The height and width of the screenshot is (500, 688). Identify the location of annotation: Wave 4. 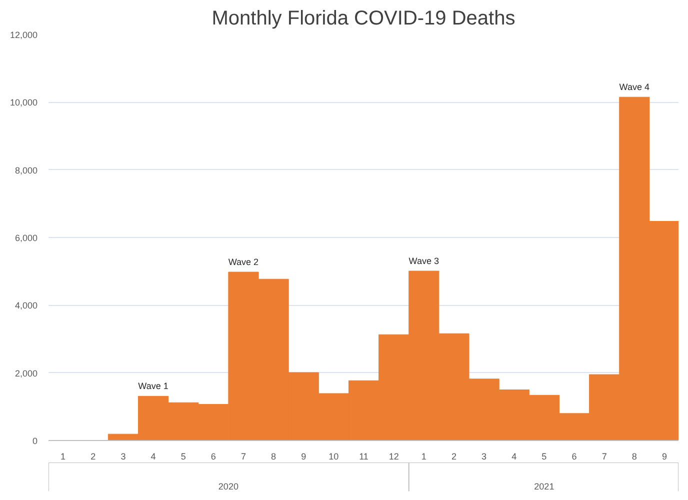
(634, 87).